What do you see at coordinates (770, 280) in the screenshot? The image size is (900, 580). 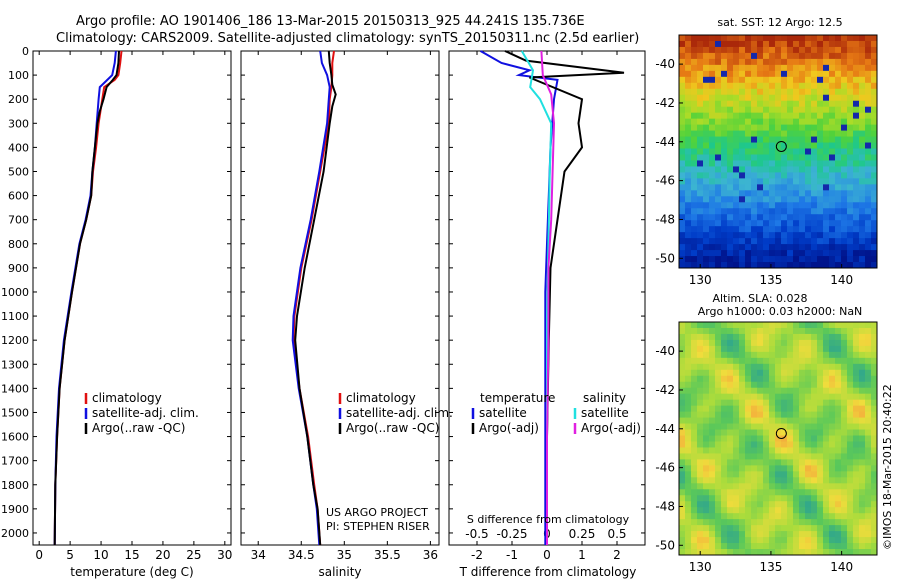 I see `lon-tick-label: 135` at bounding box center [770, 280].